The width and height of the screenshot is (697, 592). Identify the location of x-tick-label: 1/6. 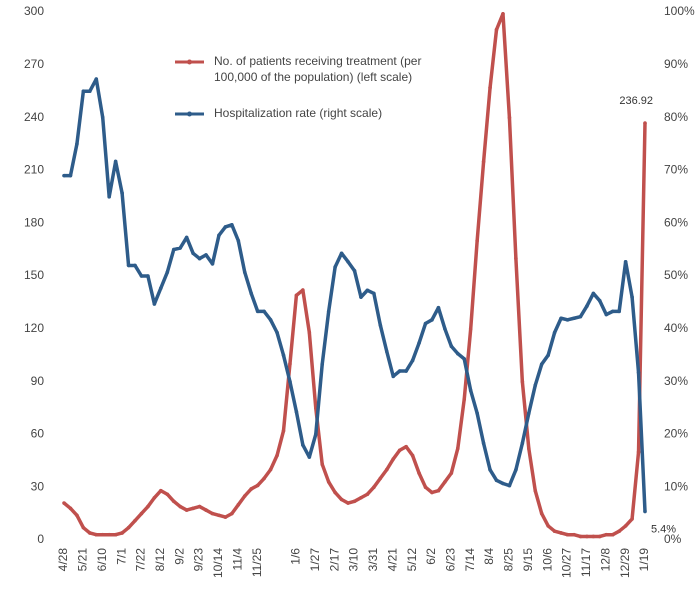
(296, 556).